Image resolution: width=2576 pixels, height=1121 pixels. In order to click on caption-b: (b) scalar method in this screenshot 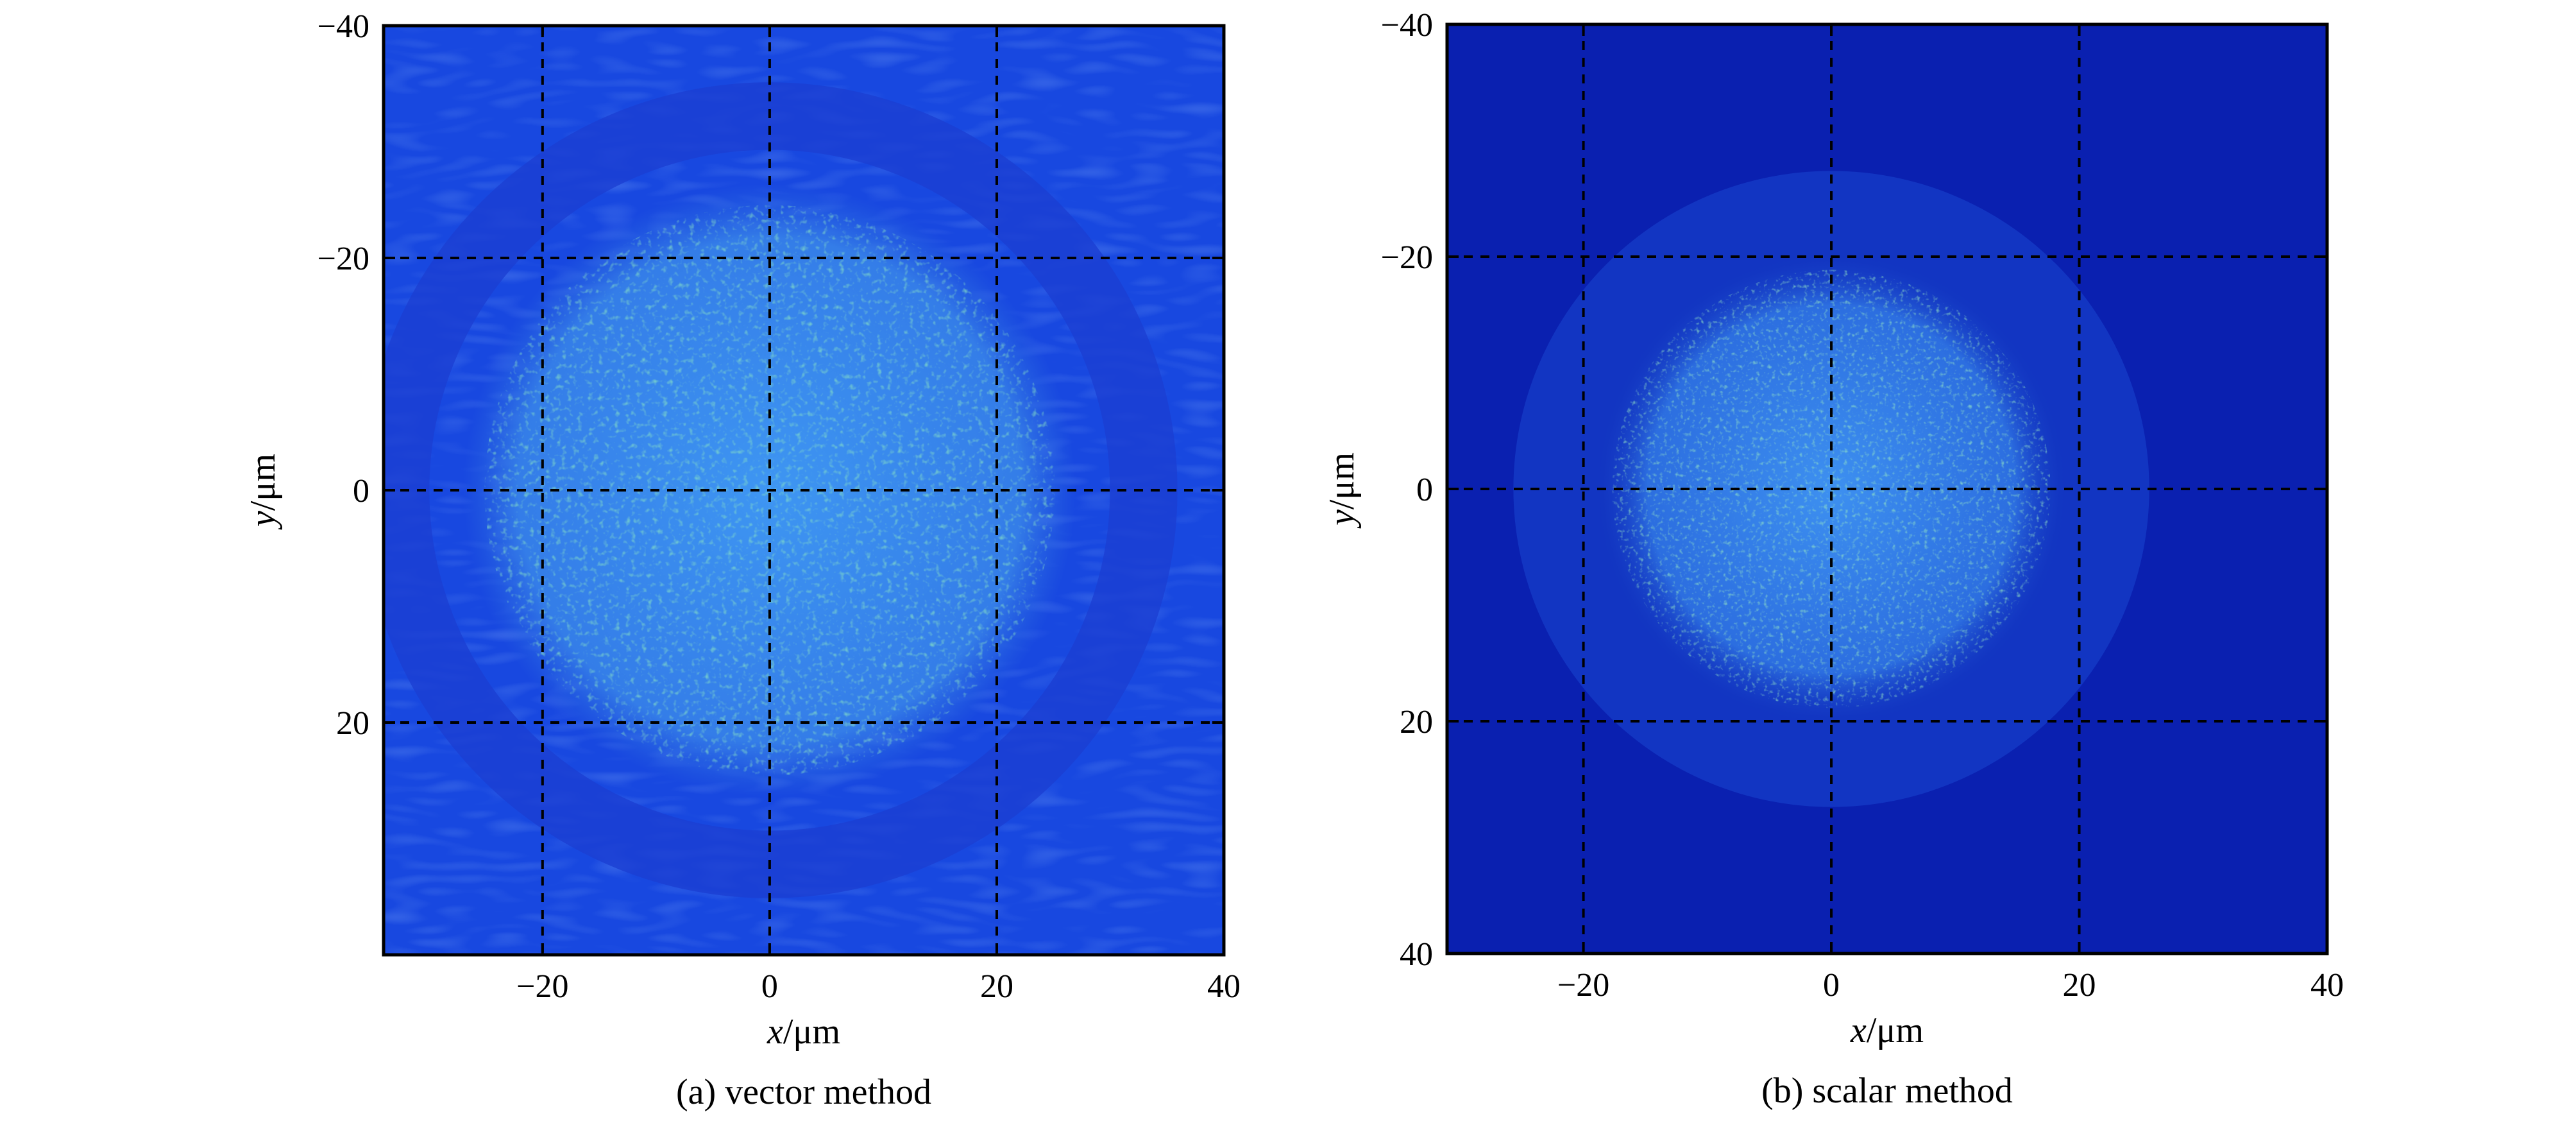, I will do `click(1887, 1091)`.